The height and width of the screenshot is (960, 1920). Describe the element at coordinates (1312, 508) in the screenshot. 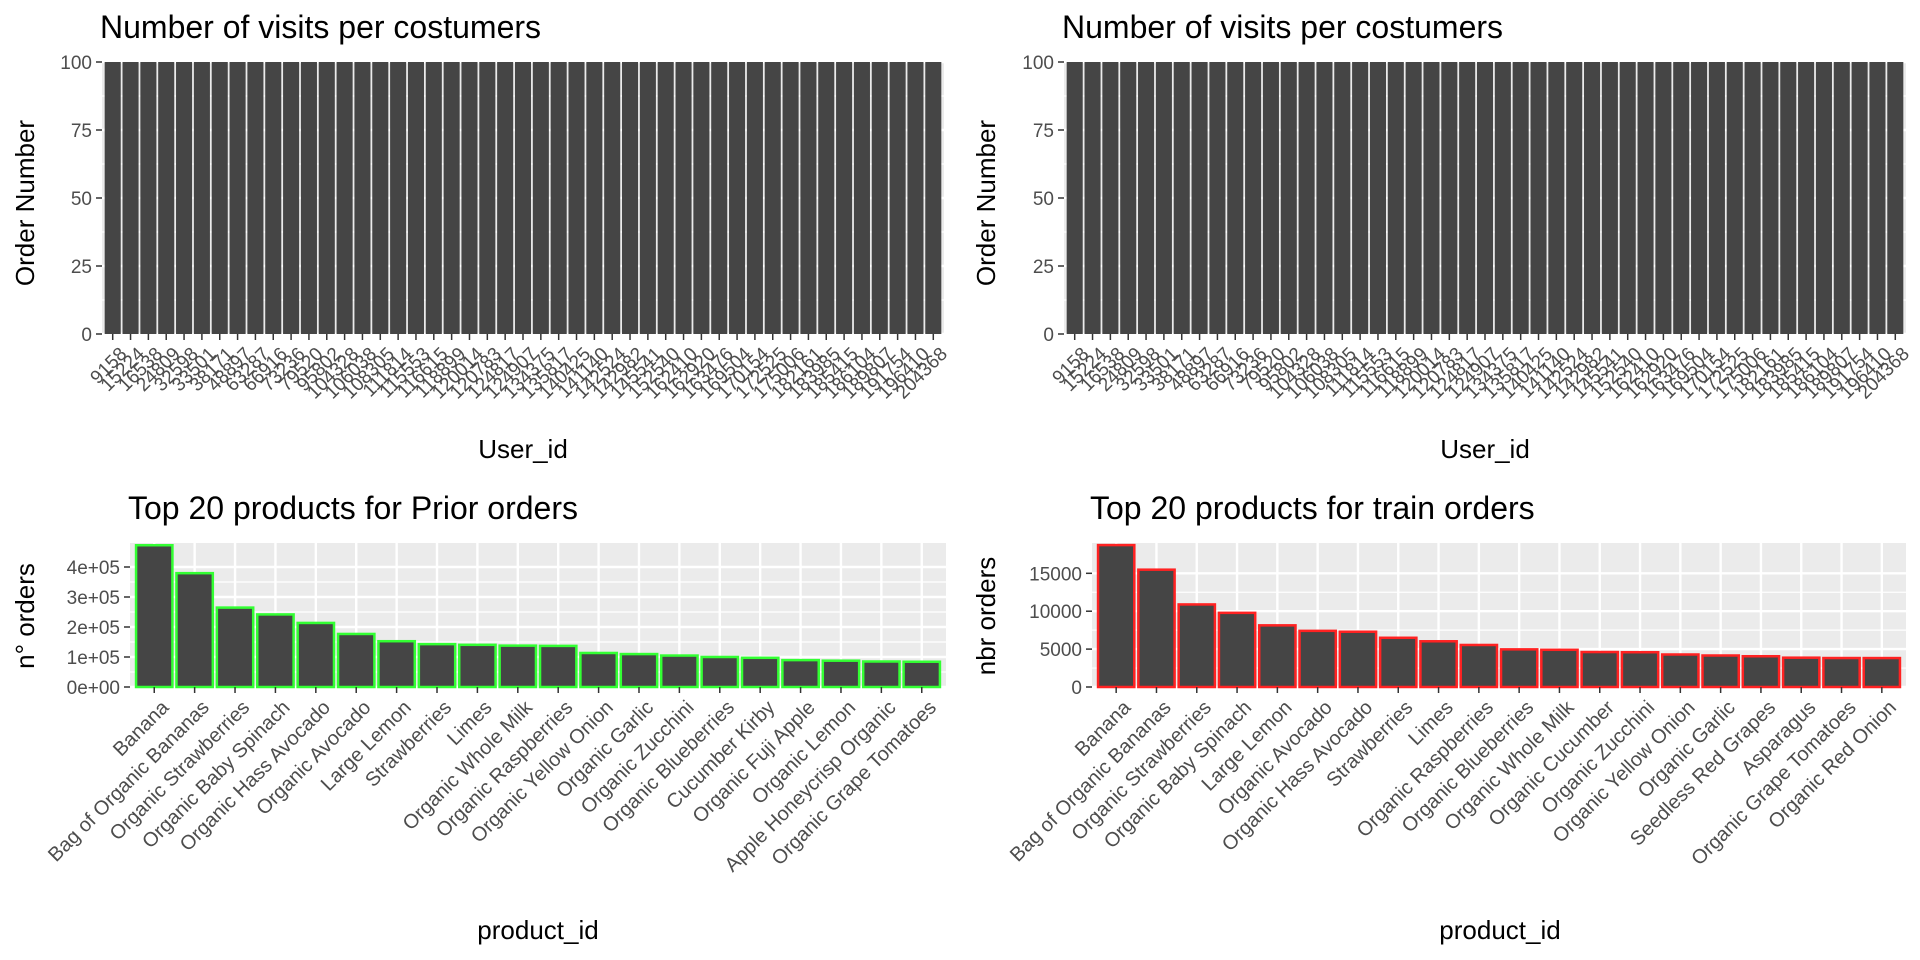

I see `chart-title: Top 20 products for train orders` at that location.